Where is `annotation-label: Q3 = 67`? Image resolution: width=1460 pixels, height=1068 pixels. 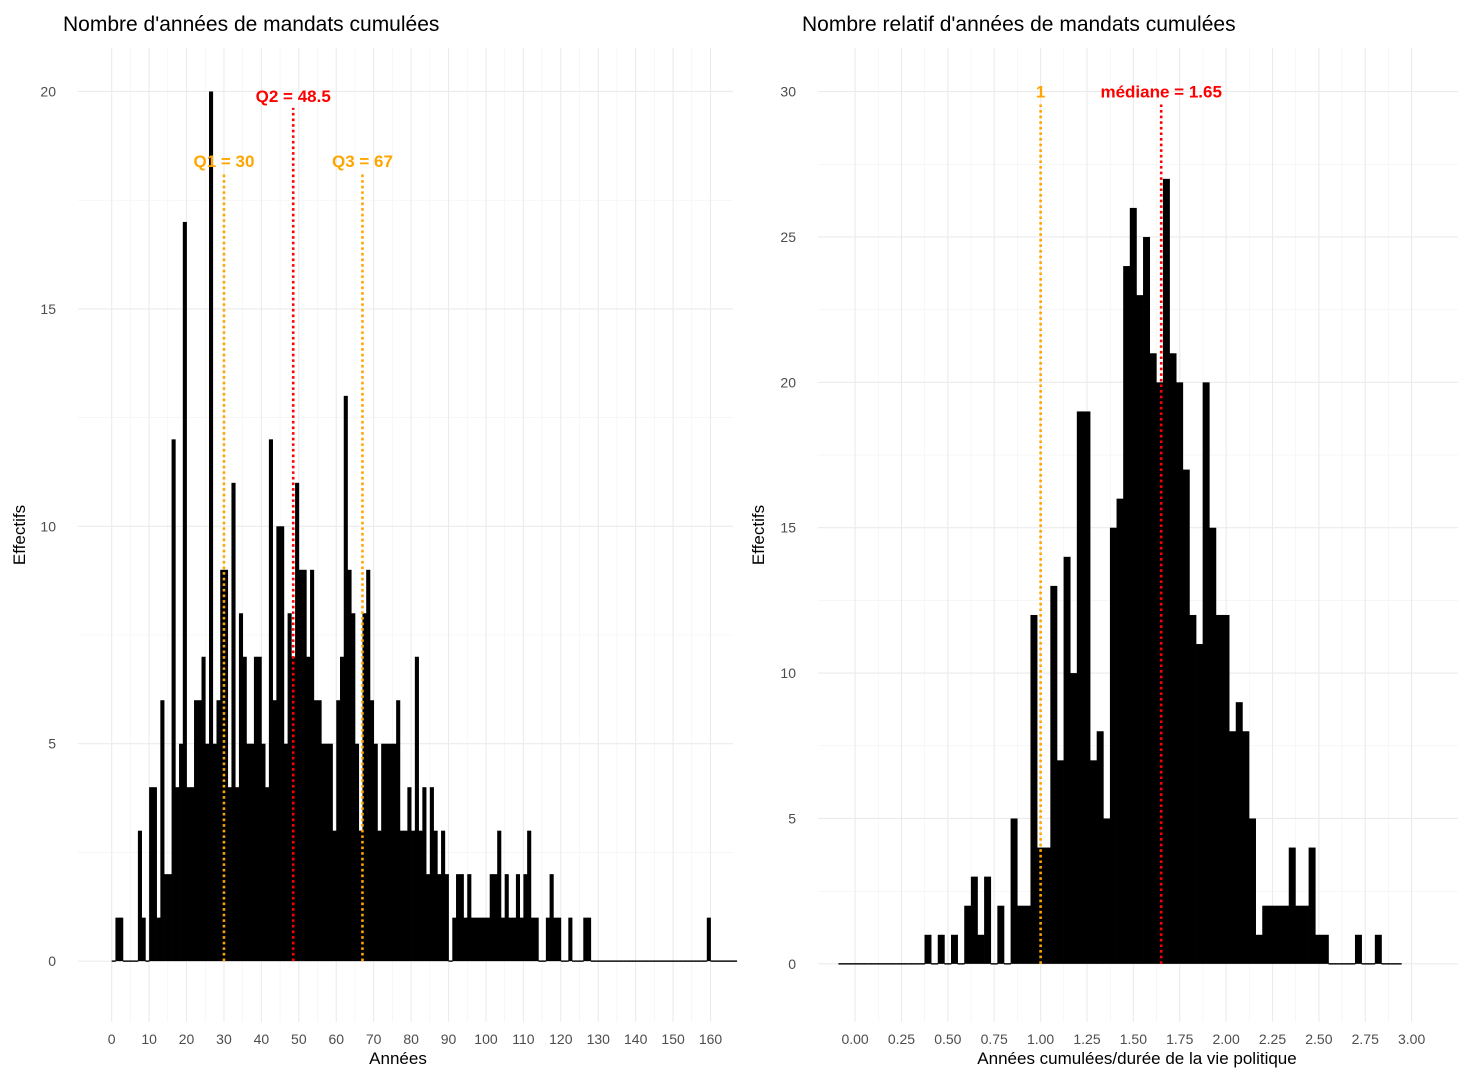 annotation-label: Q3 = 67 is located at coordinates (362, 161).